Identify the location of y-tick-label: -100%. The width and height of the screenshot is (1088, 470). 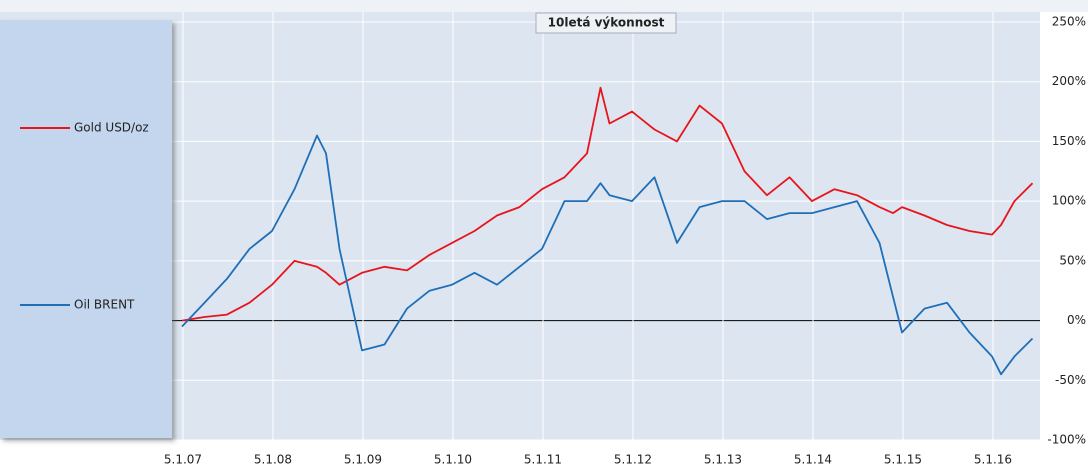
(1066, 440).